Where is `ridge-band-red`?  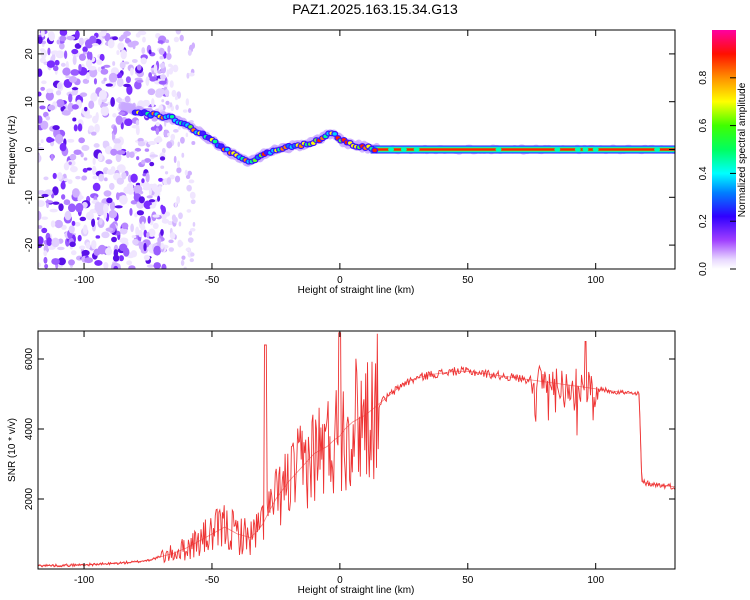
ridge-band-red is located at coordinates (522, 149).